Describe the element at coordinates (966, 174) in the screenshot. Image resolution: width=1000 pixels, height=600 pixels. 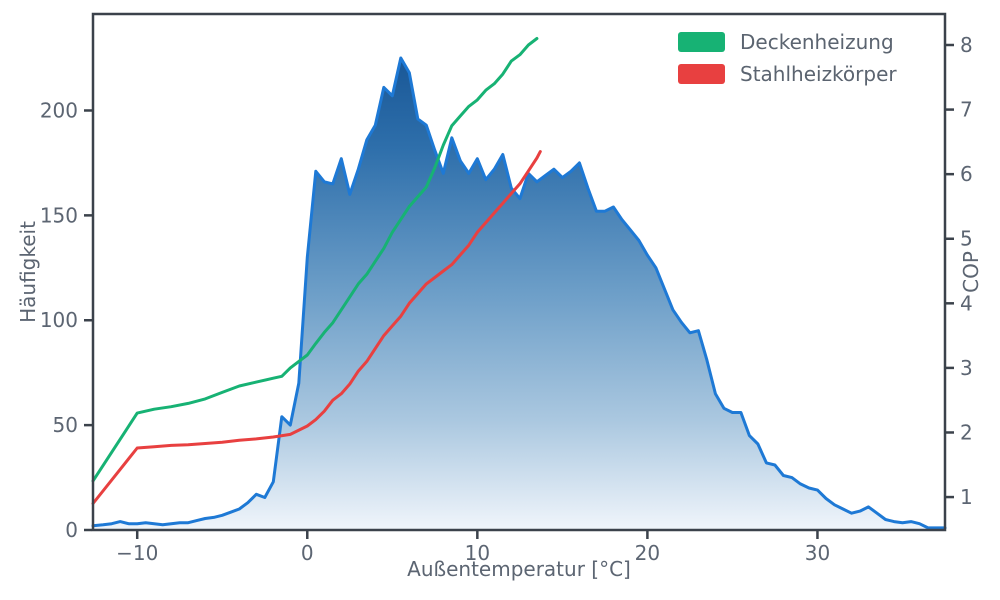
I see `y-right-tick-label: 6` at that location.